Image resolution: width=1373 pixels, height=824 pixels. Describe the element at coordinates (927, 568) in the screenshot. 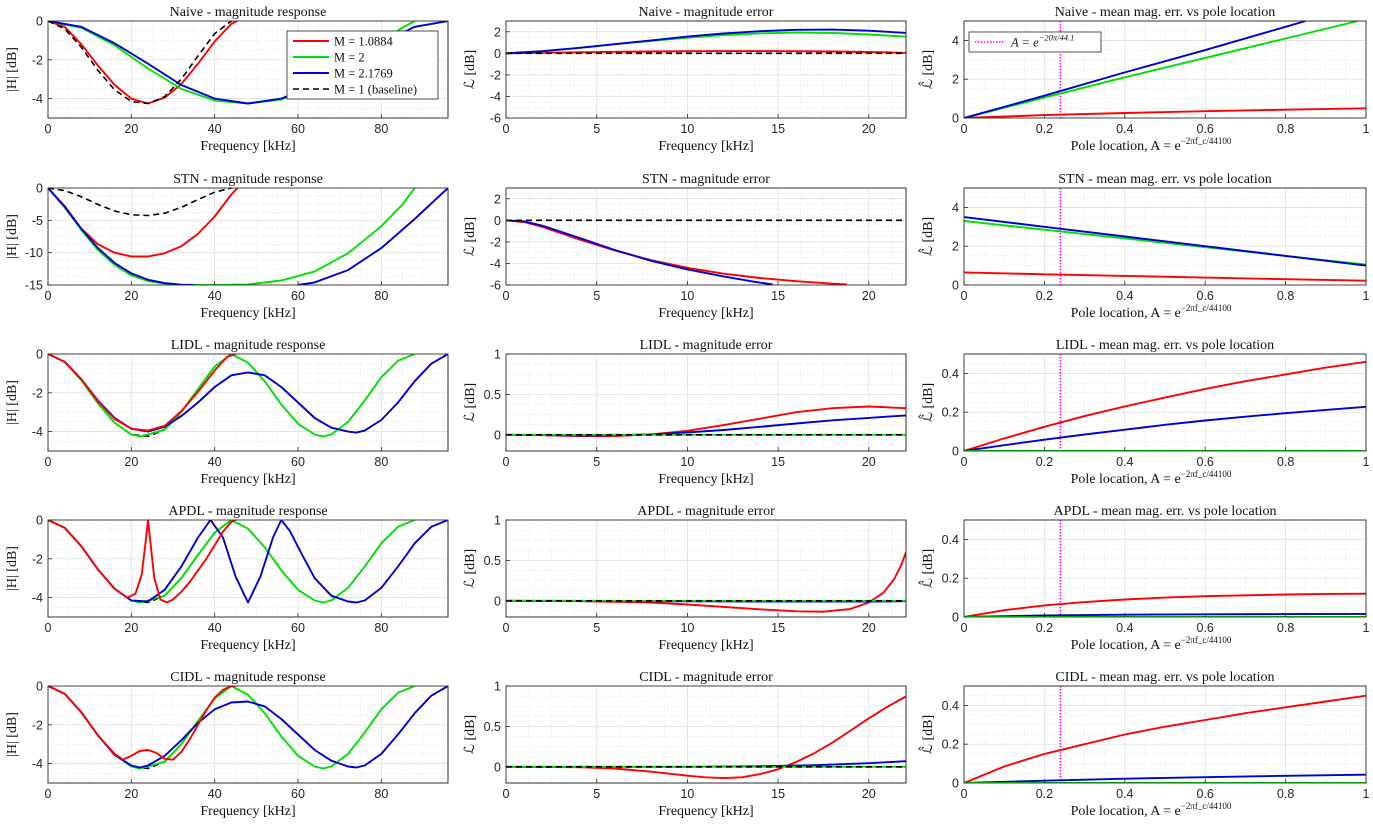

I see `y-axis-label: ℒ̂ [dB]` at that location.